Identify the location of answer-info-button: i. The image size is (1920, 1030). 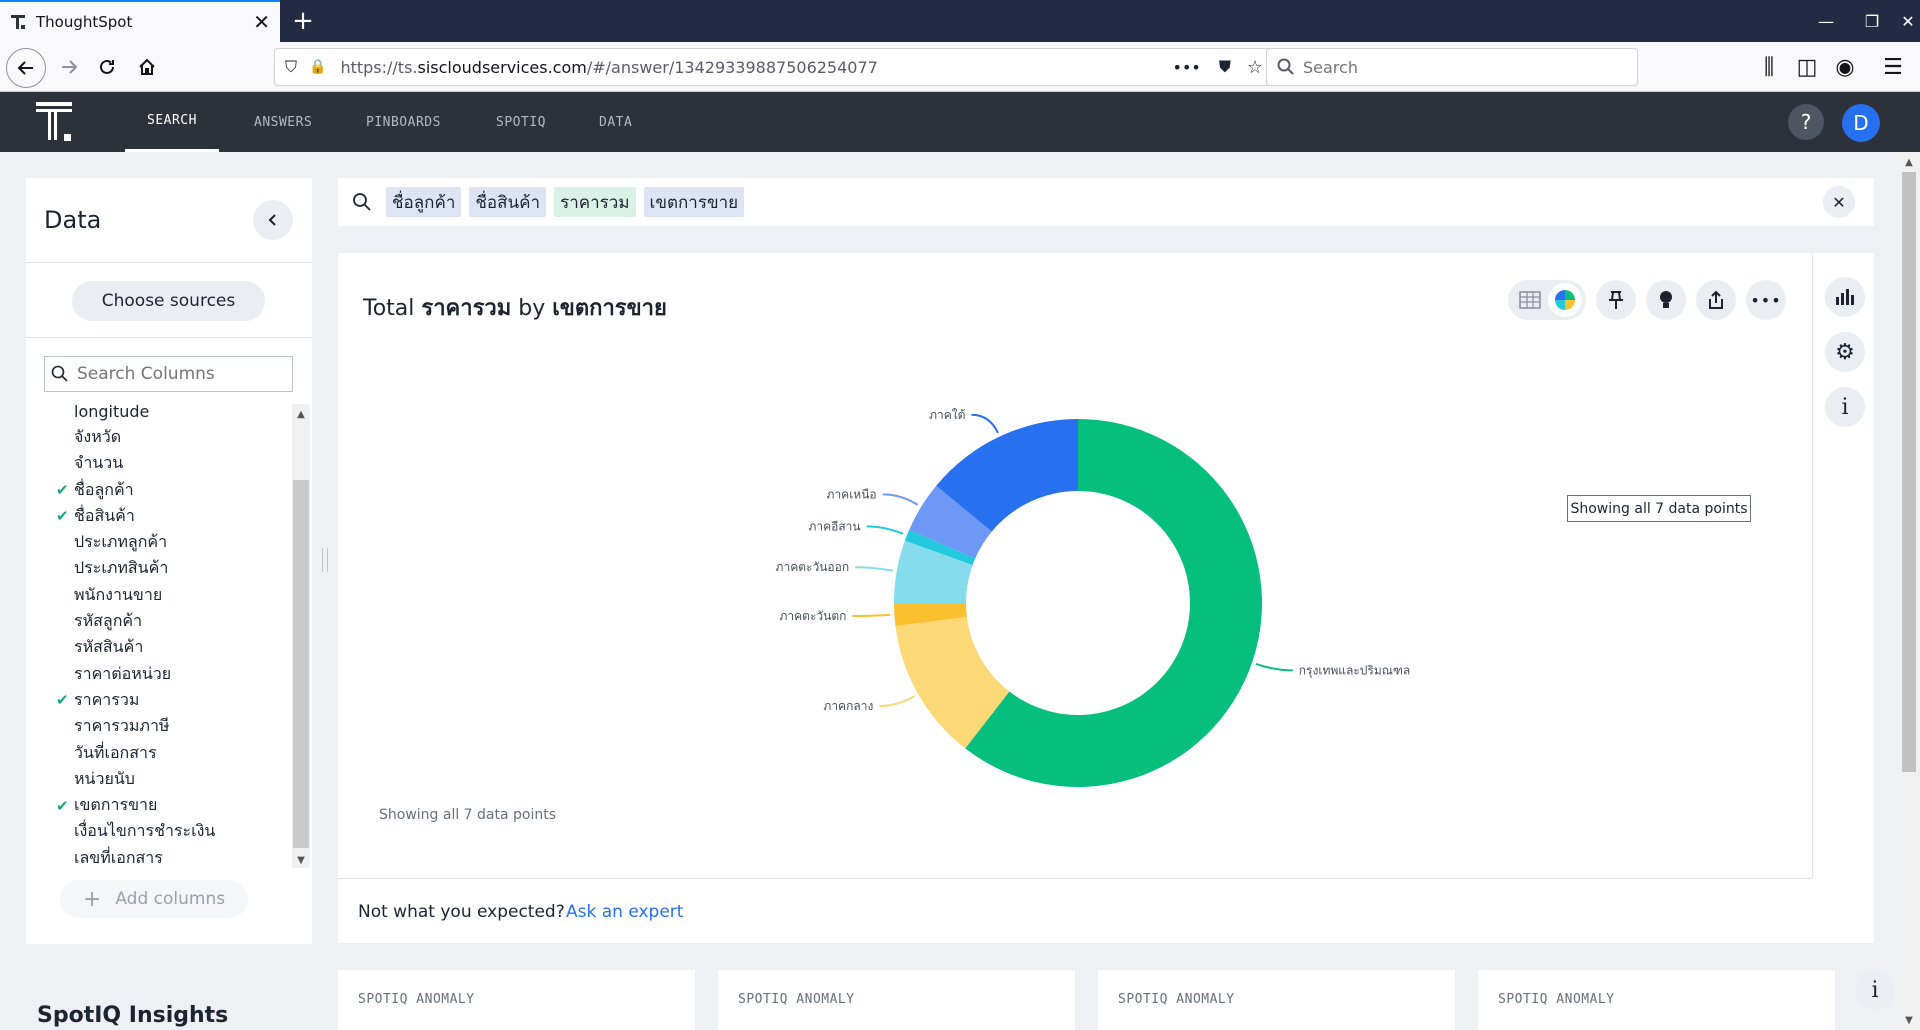
(1845, 407).